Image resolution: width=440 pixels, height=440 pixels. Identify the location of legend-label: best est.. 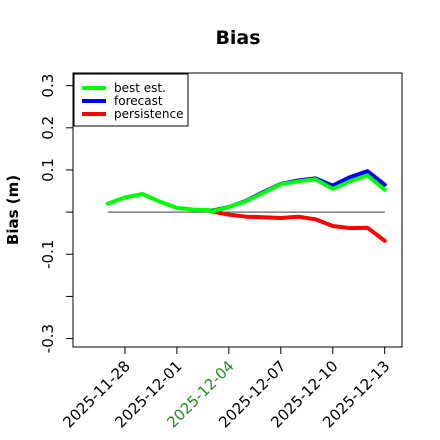
(140, 88).